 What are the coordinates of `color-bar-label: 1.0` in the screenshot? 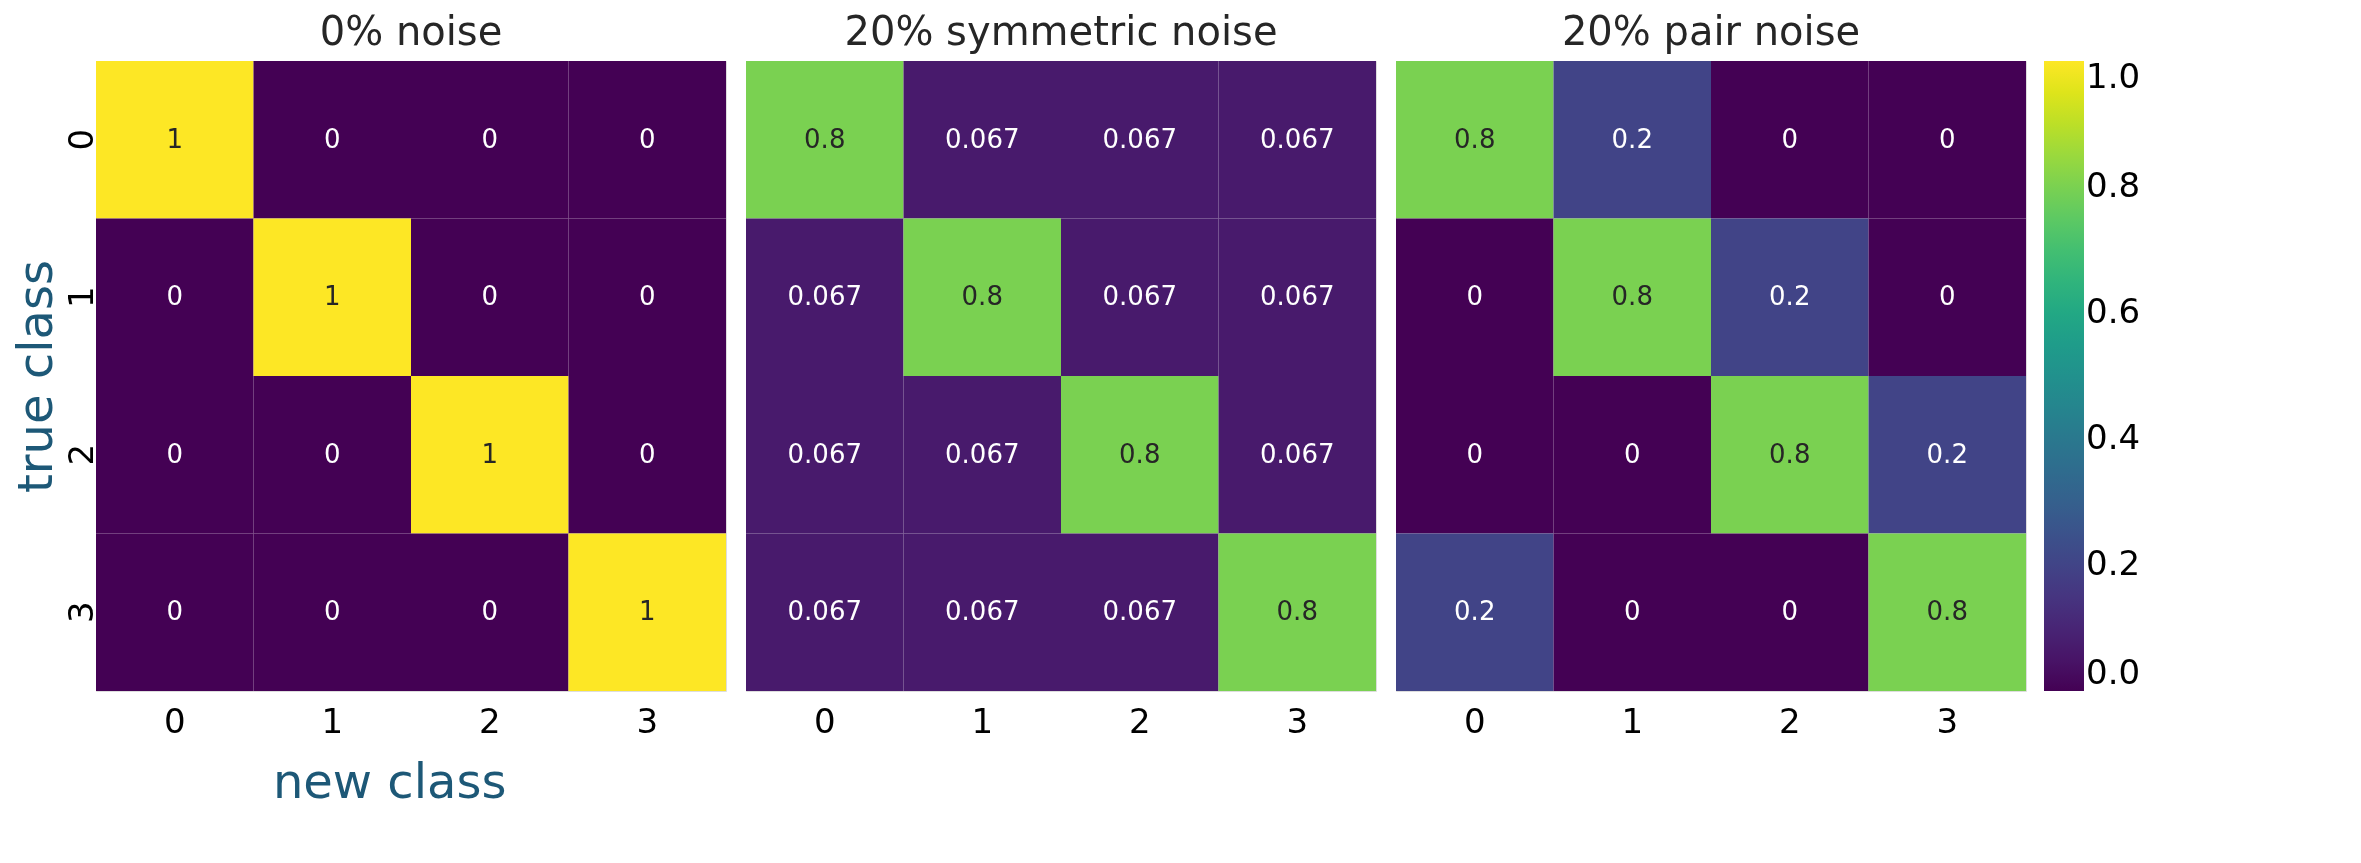 It's located at (2113, 76).